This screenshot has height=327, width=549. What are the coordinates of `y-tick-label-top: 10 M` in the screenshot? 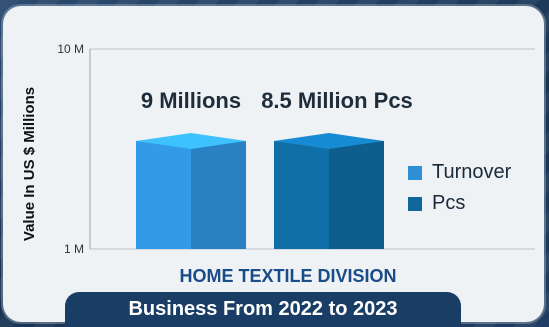 It's located at (70, 49).